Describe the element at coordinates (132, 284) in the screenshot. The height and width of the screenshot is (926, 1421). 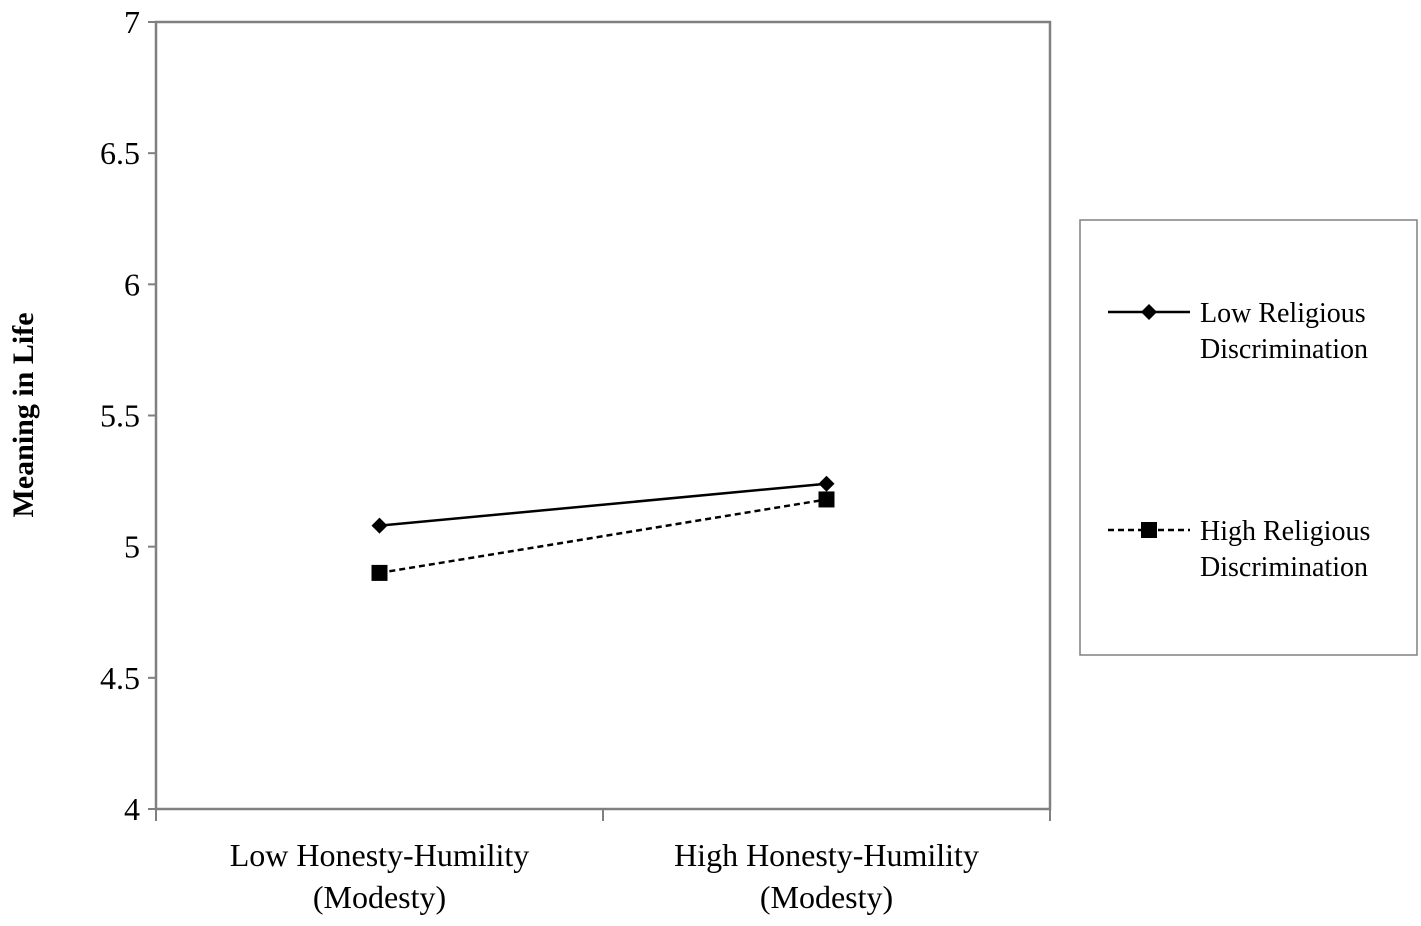
I see `y-tick-label: 6` at that location.